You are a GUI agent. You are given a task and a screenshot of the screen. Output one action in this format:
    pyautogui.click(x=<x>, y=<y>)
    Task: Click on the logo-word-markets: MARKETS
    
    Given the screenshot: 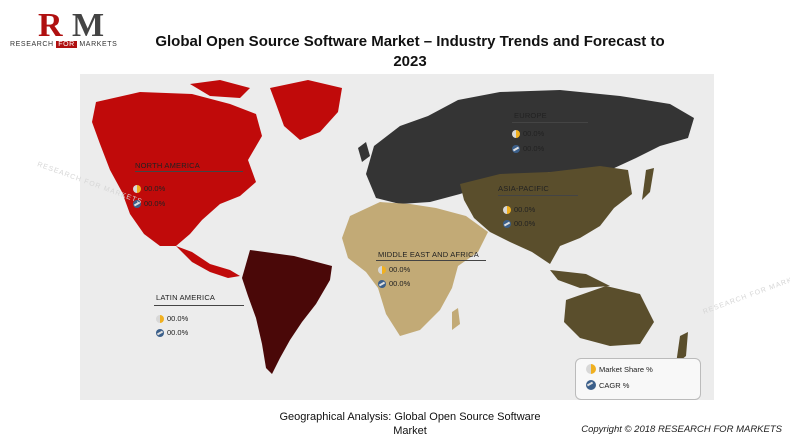 What is the action you would take?
    pyautogui.click(x=98, y=44)
    